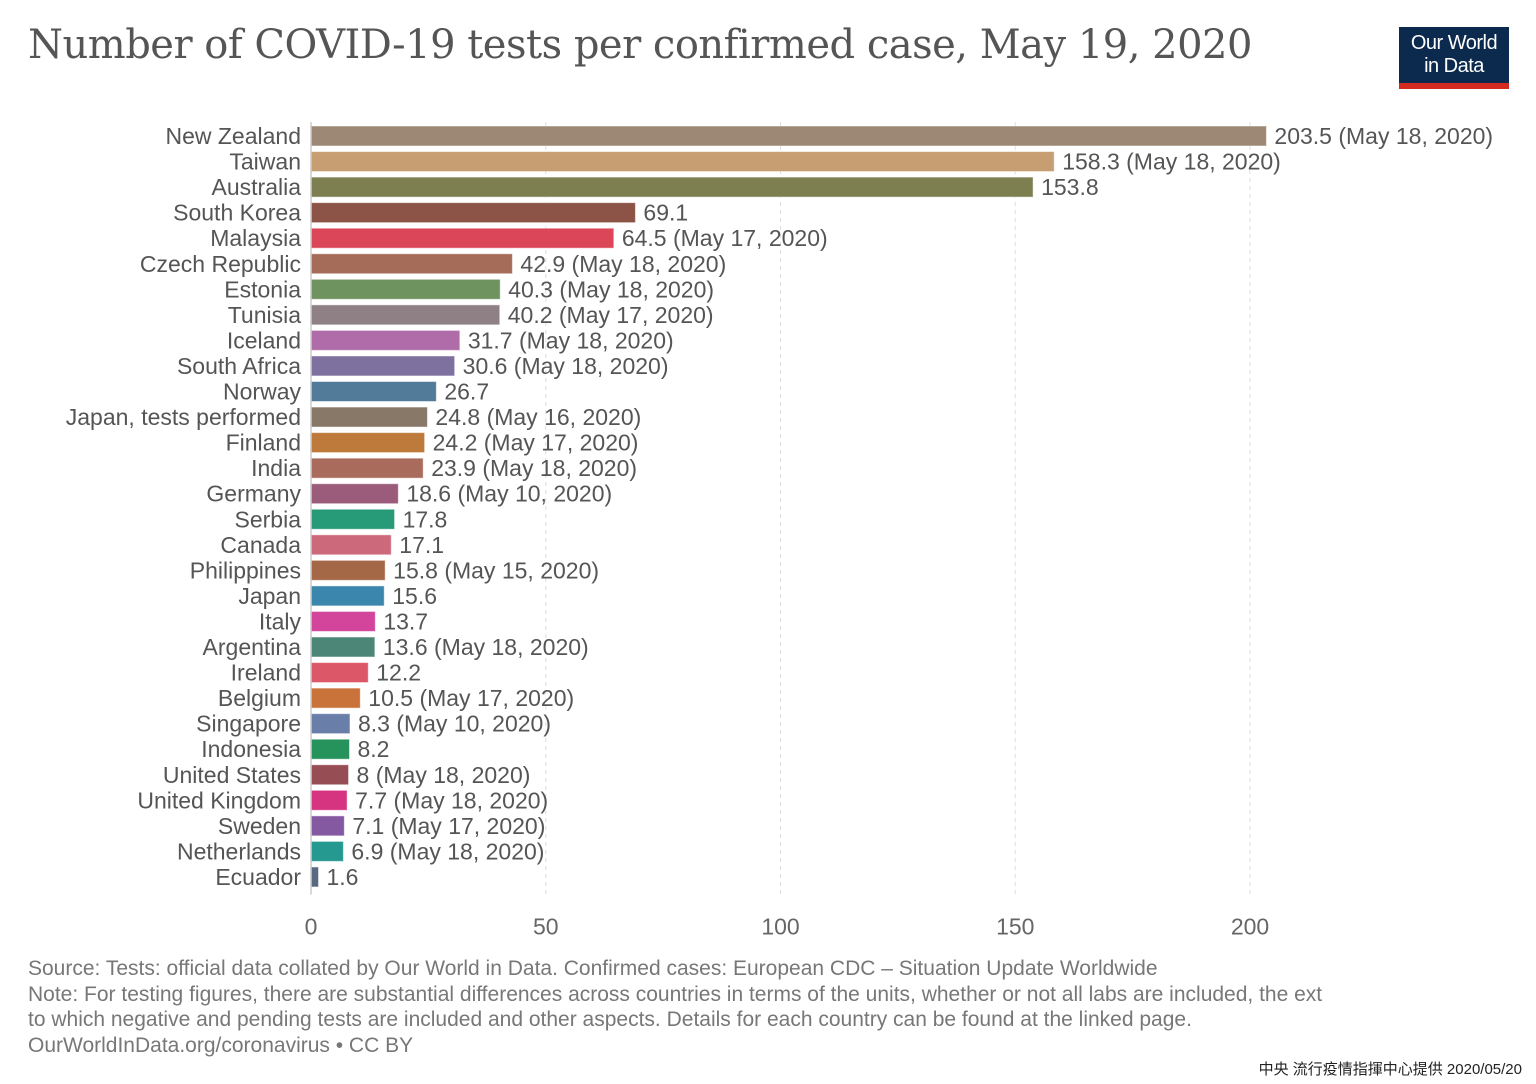  I want to click on category-label: Australia, so click(257, 187).